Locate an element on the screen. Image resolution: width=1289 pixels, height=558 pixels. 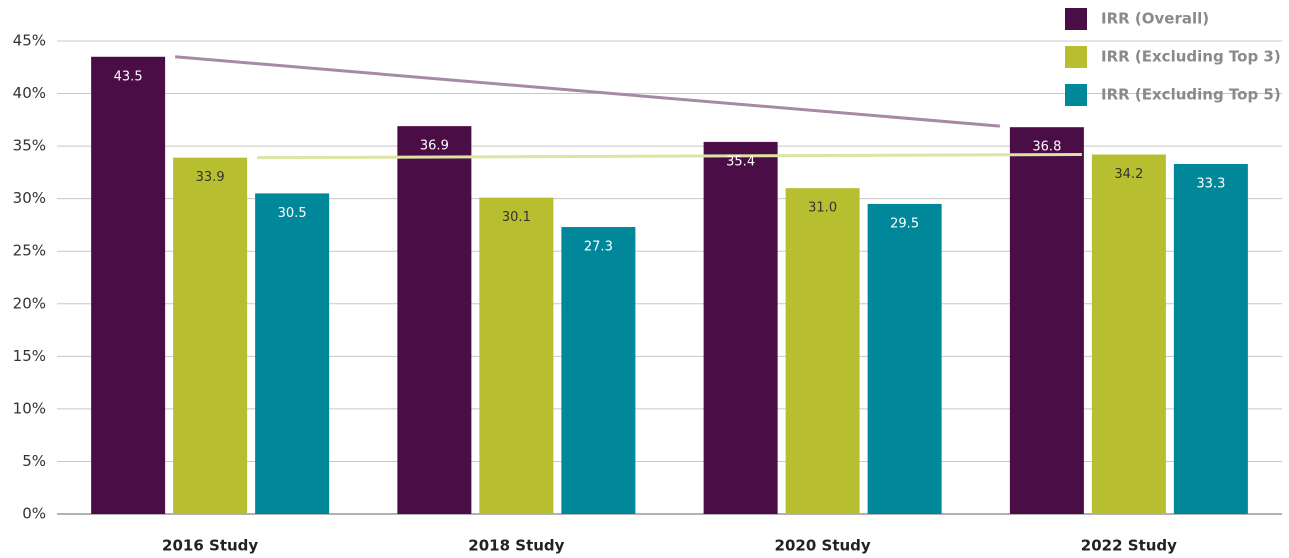
y-tick-label: 35% is located at coordinates (29, 146).